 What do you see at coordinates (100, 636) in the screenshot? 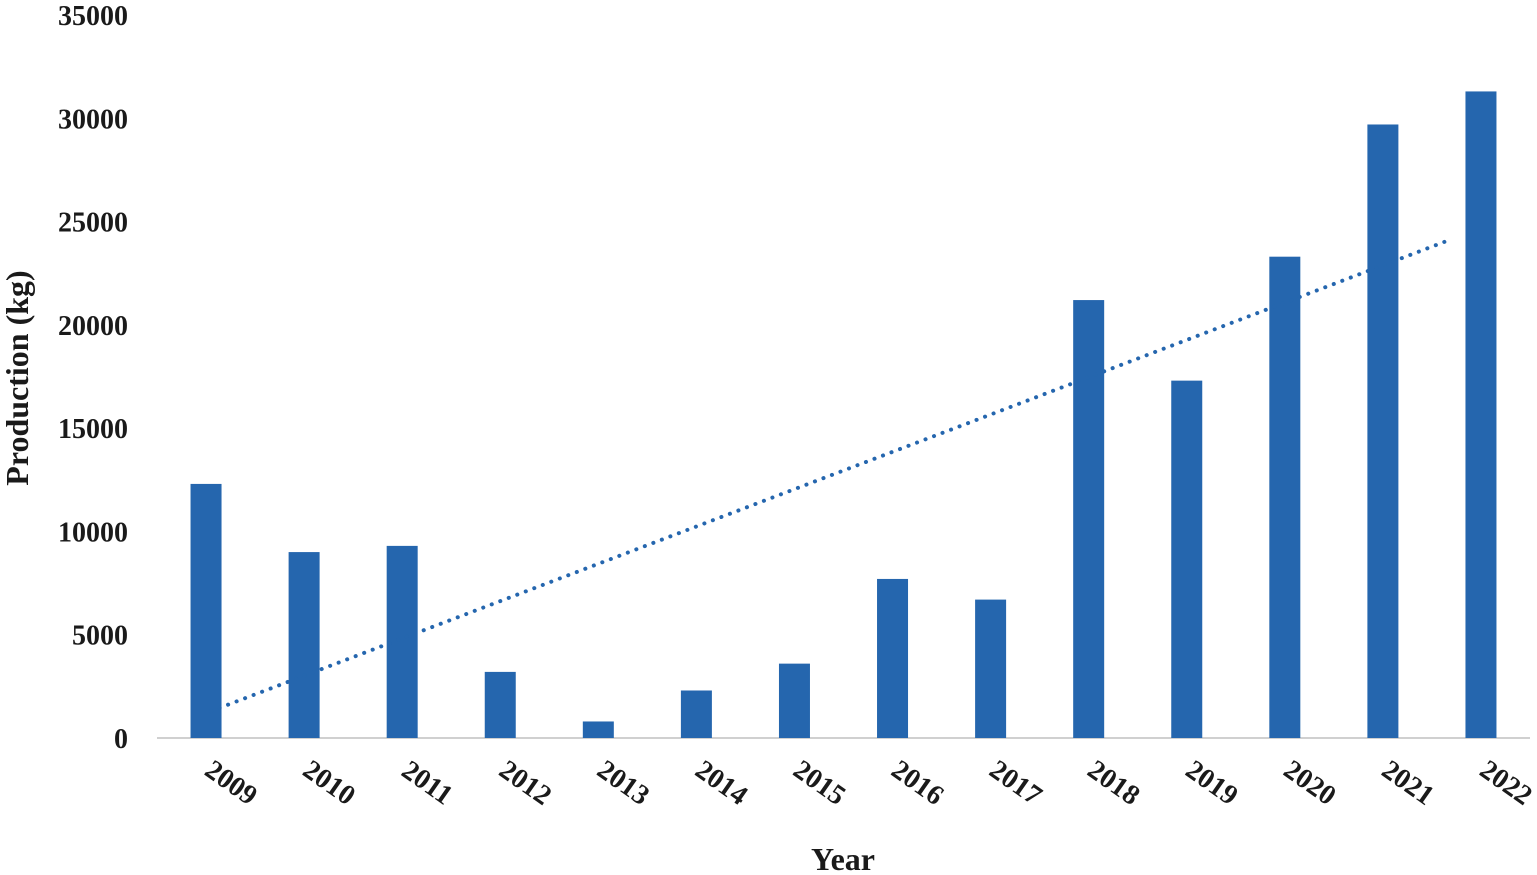
I see `y-tick-label: 5000` at bounding box center [100, 636].